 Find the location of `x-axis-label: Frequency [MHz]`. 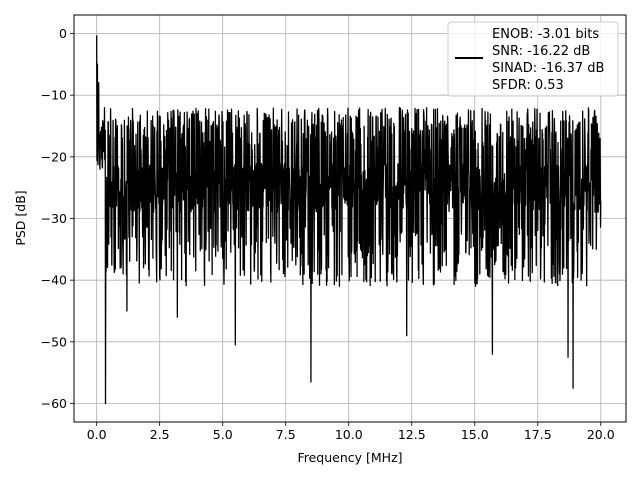

x-axis-label: Frequency [MHz] is located at coordinates (349, 457).